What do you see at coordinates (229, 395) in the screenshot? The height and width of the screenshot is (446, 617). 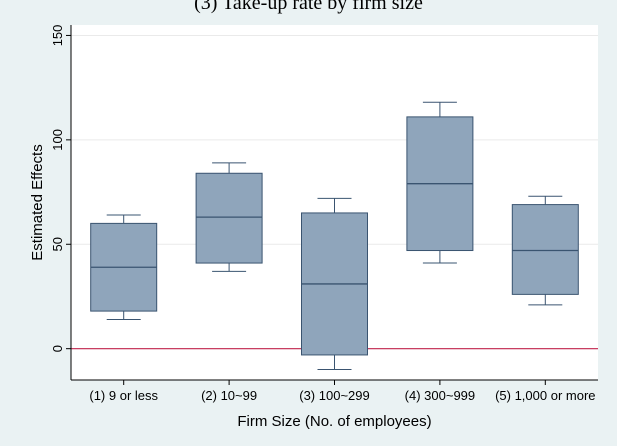 I see `x-tick-label: (2) 10~99` at bounding box center [229, 395].